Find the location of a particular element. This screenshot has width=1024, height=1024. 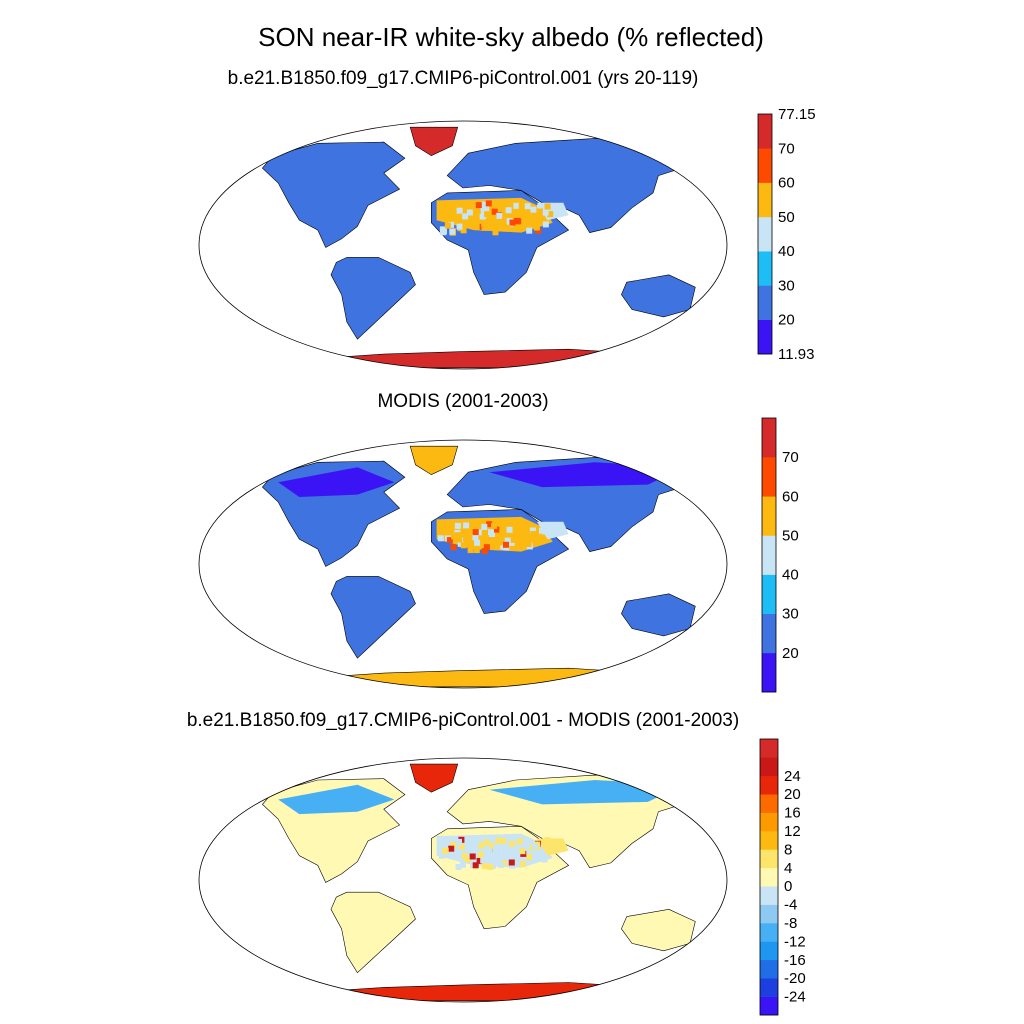

colorbar-frame is located at coordinates (765, 234).